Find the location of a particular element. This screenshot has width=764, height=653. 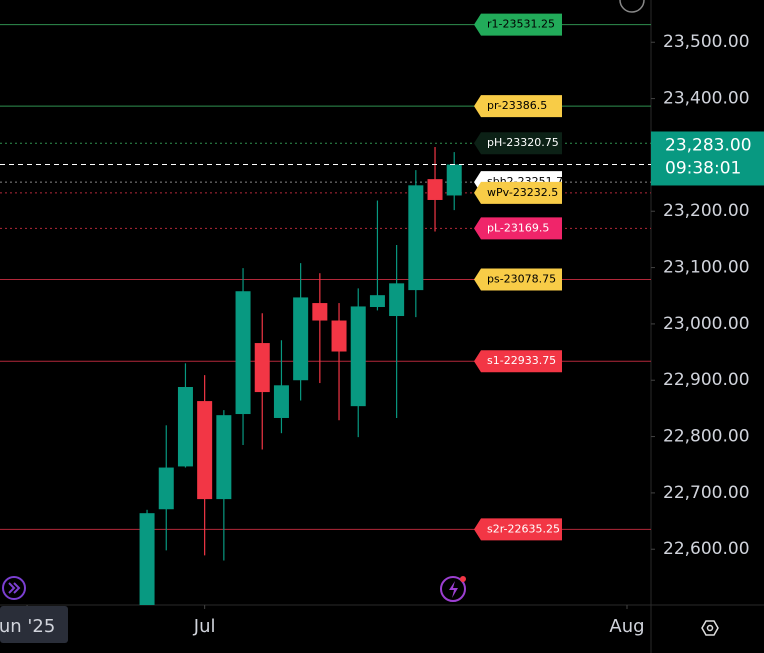

y-tick-label: 22,700.00 is located at coordinates (706, 493).